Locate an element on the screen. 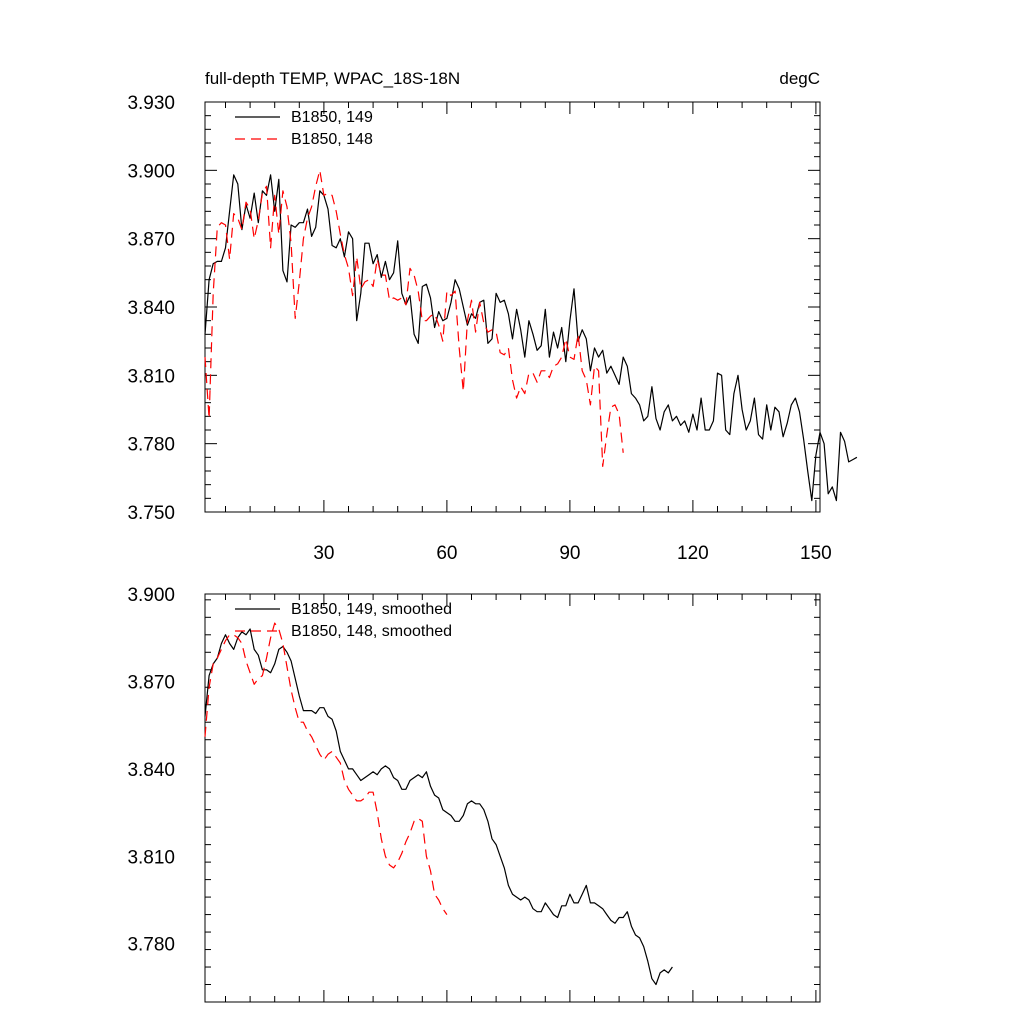 The image size is (1024, 1024). y-tick-label: 3.930 is located at coordinates (151, 103).